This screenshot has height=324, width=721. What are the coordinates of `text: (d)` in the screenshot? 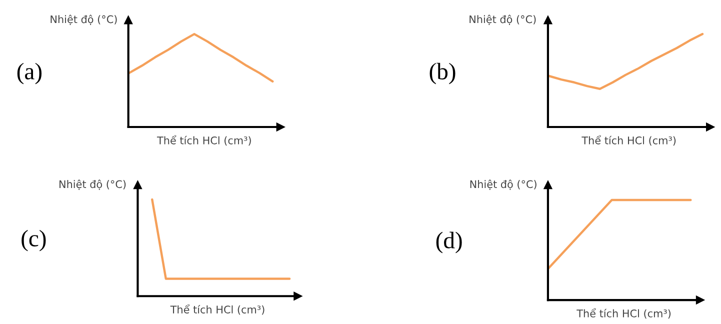 It's located at (449, 243).